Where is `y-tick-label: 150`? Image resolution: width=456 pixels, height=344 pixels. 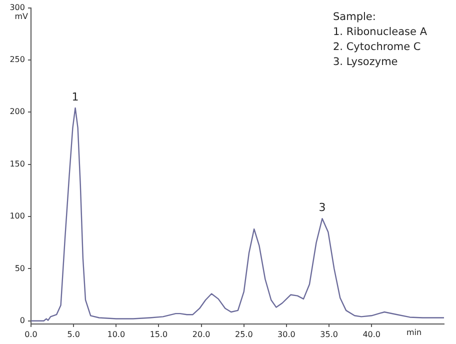 y-tick-label: 150 is located at coordinates (17, 163).